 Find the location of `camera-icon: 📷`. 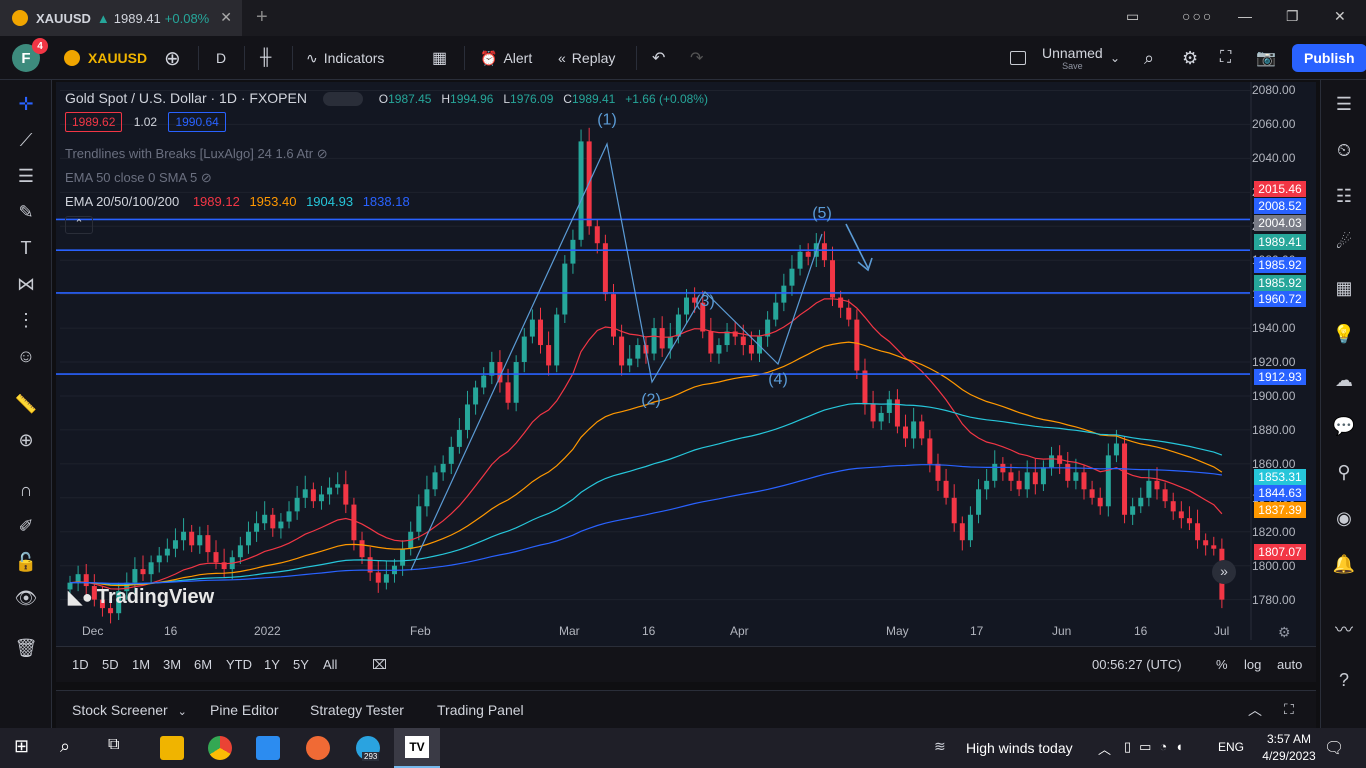

camera-icon: 📷 is located at coordinates (1266, 58).